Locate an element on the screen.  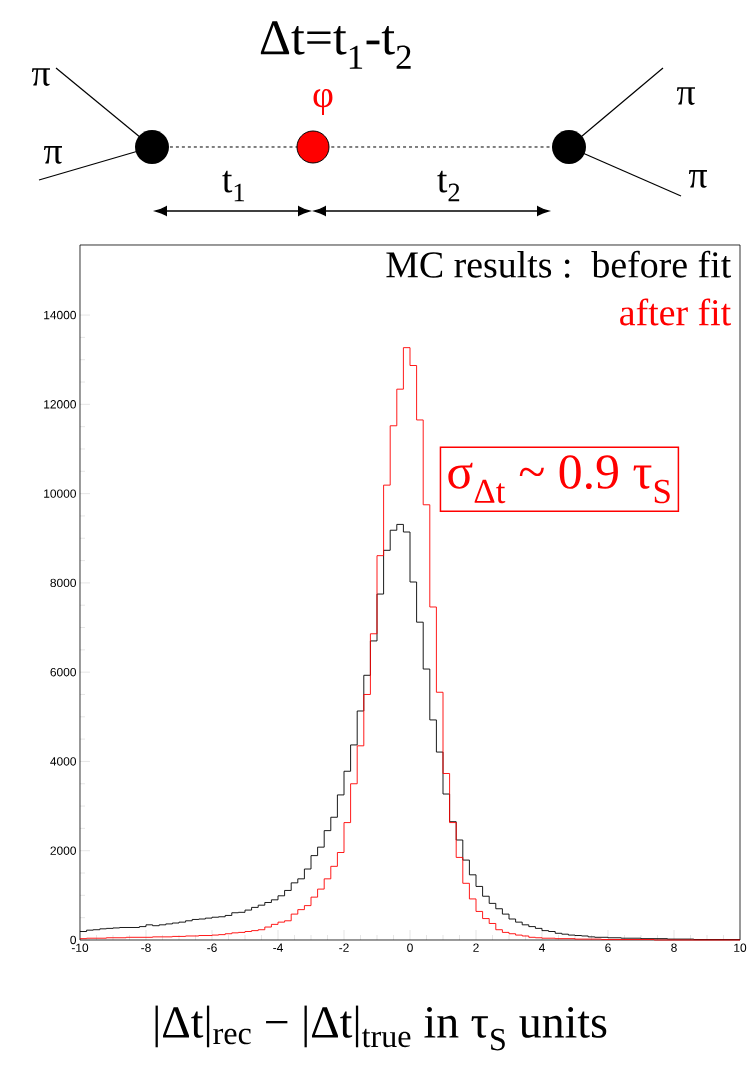
legend-title: MC results : is located at coordinates (478, 264).